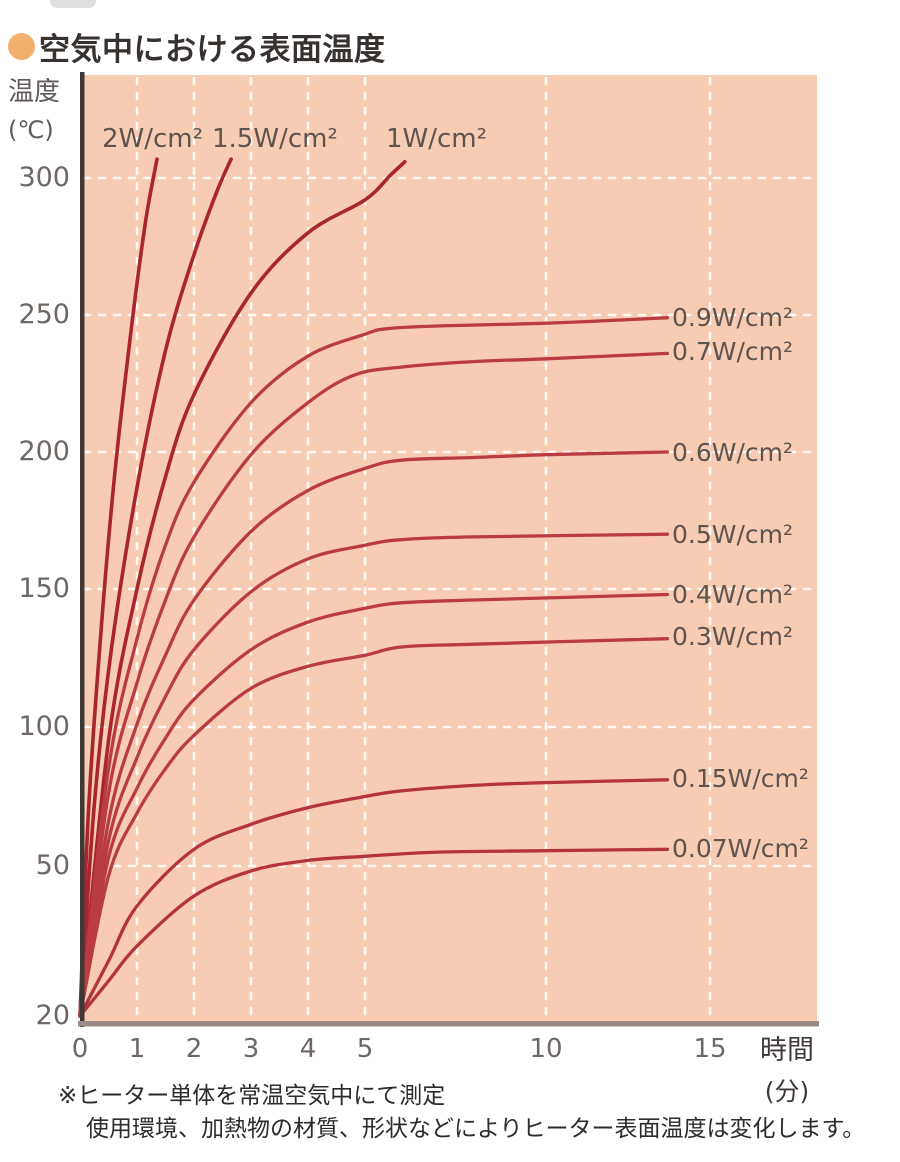  Describe the element at coordinates (740, 848) in the screenshot. I see `curve-label-0.07w: 0.07W/cm²` at that location.